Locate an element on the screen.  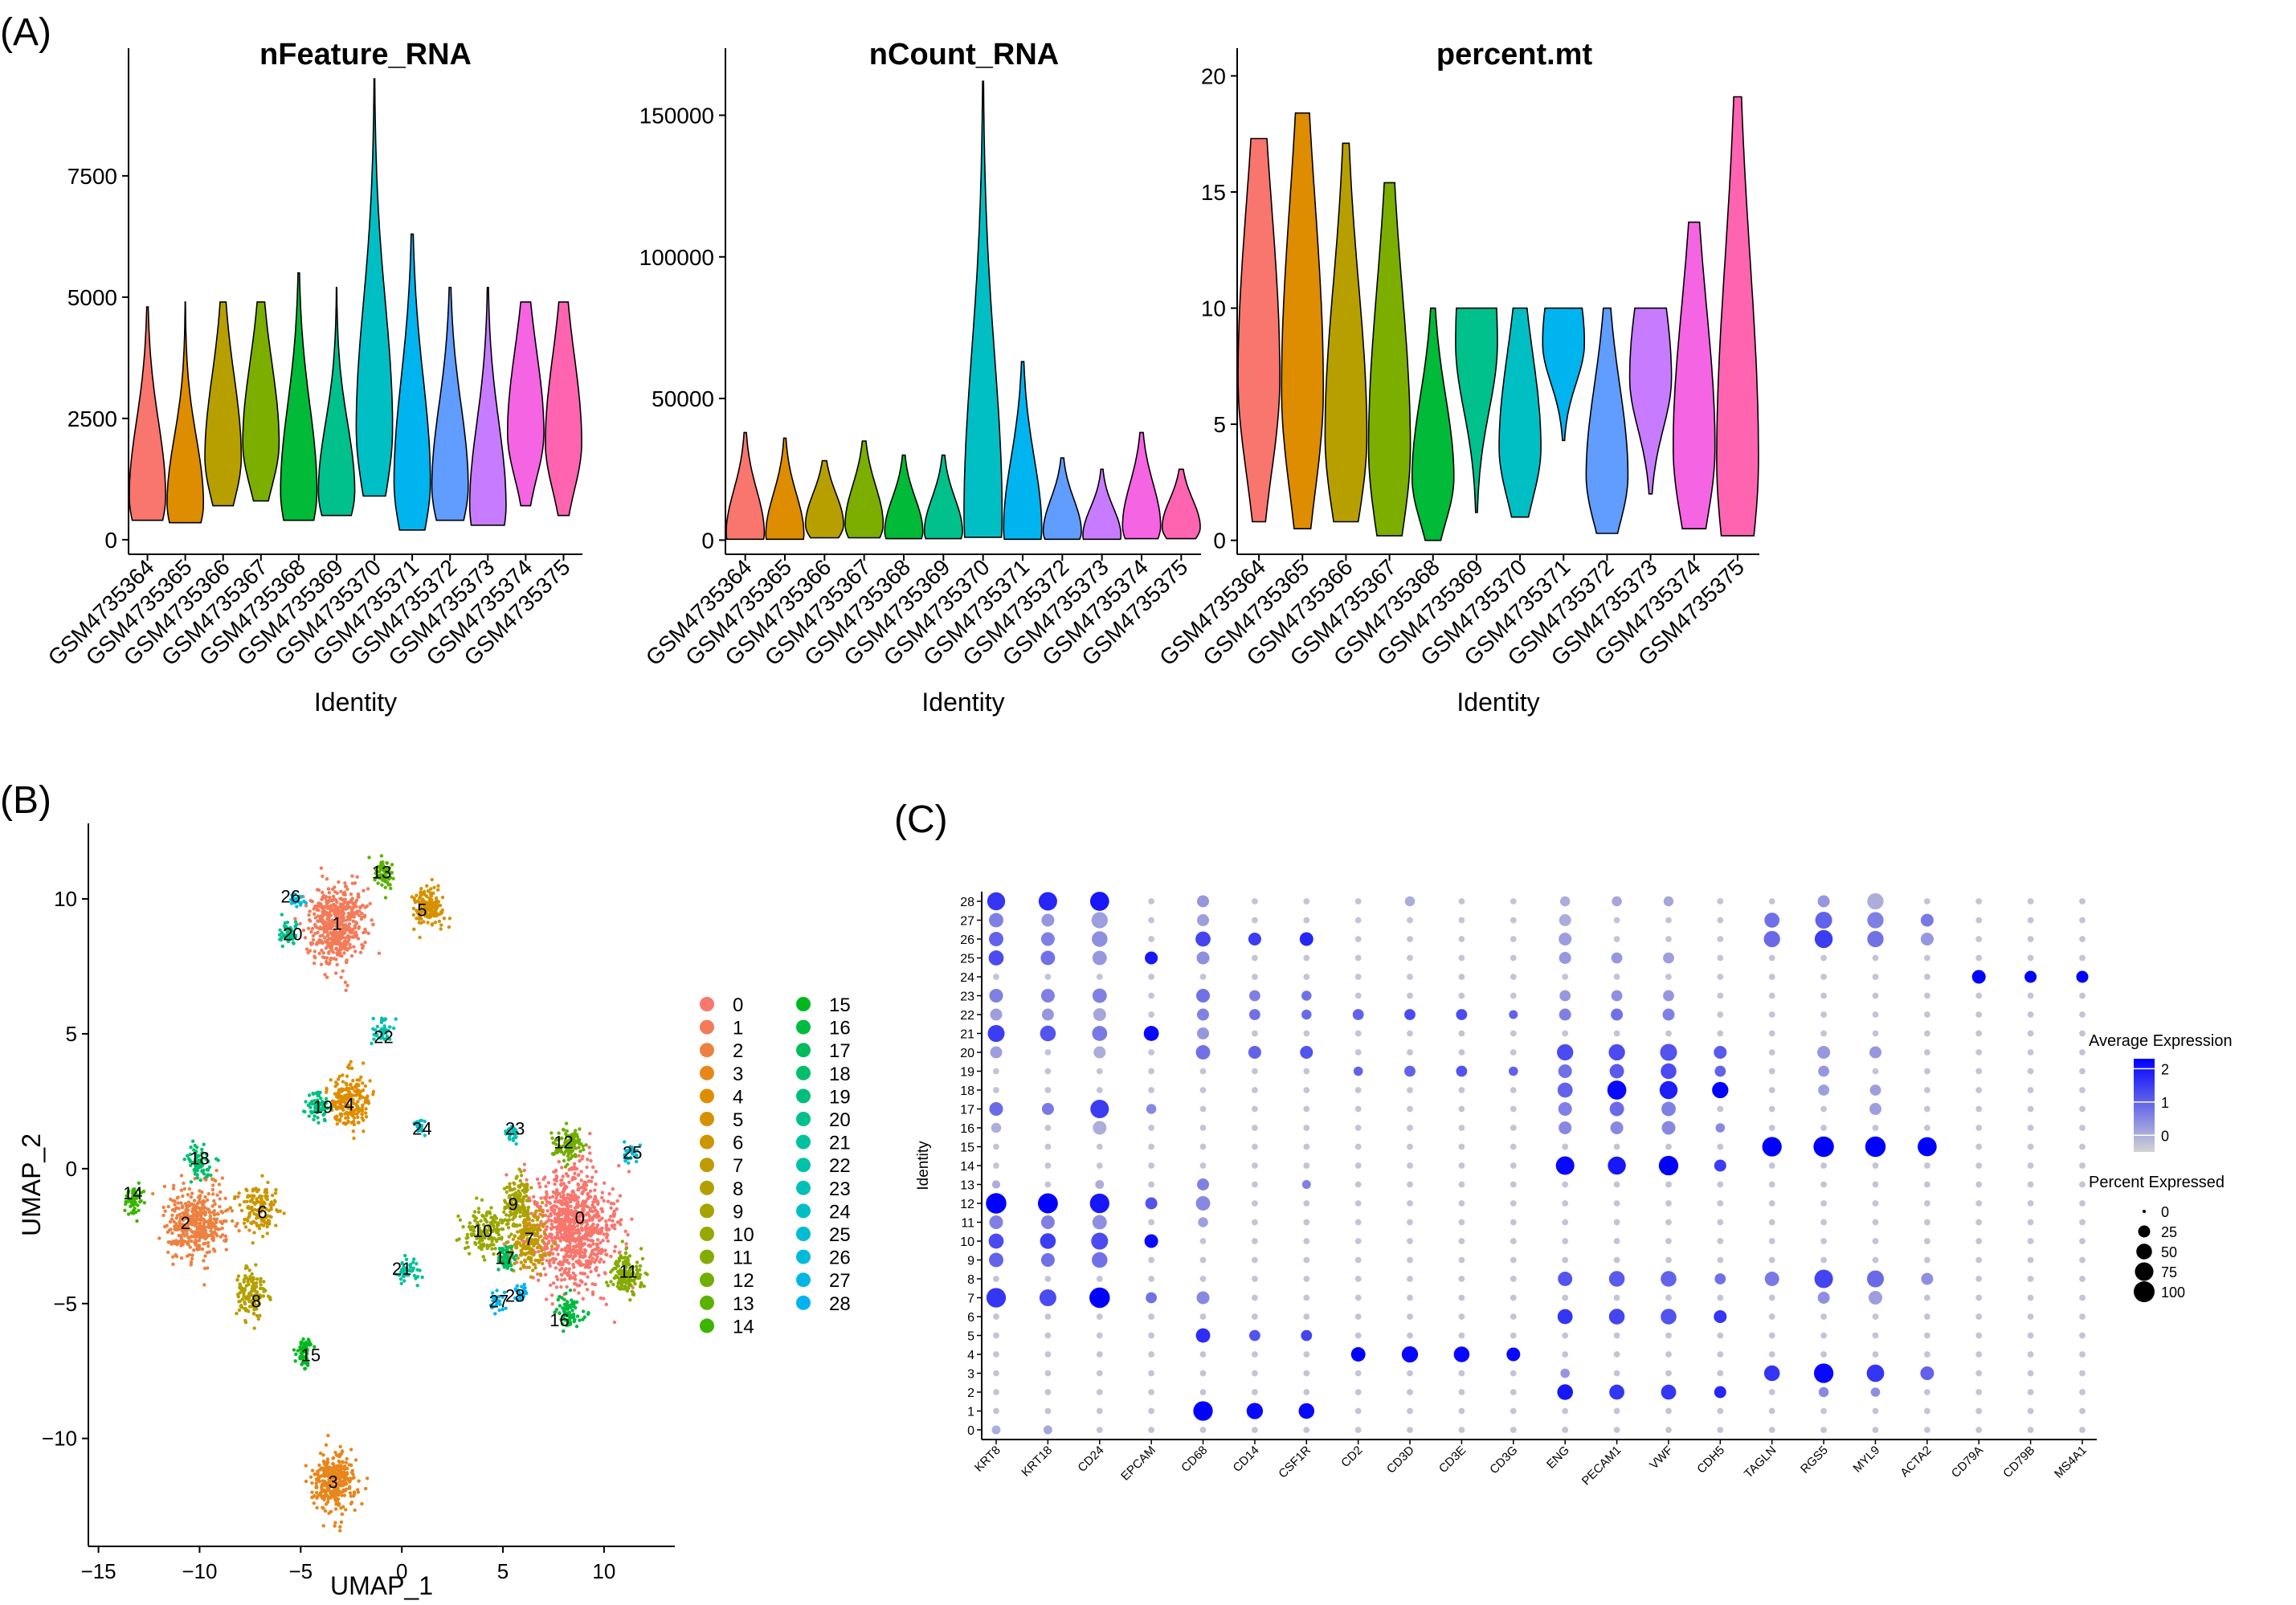
legend-label-10: 10 is located at coordinates (743, 1235).